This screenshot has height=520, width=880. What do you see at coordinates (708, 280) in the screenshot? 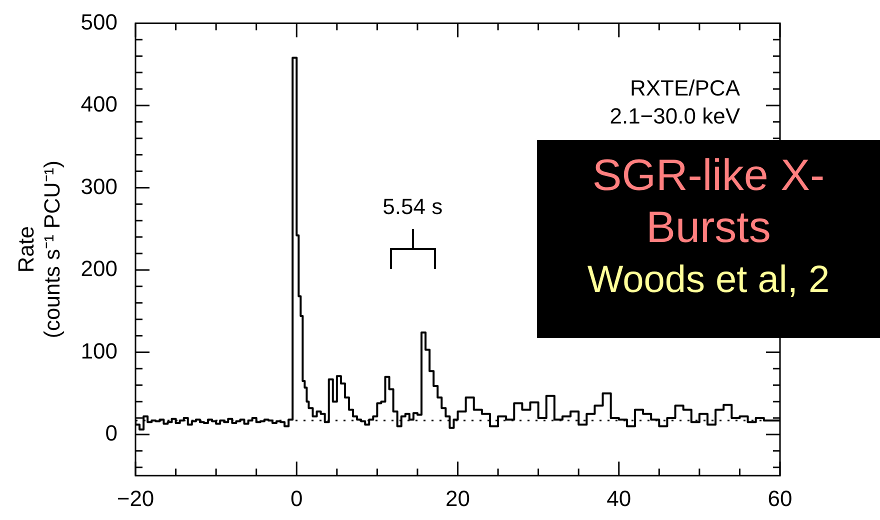
I see `annotation: Woods et al, 2` at bounding box center [708, 280].